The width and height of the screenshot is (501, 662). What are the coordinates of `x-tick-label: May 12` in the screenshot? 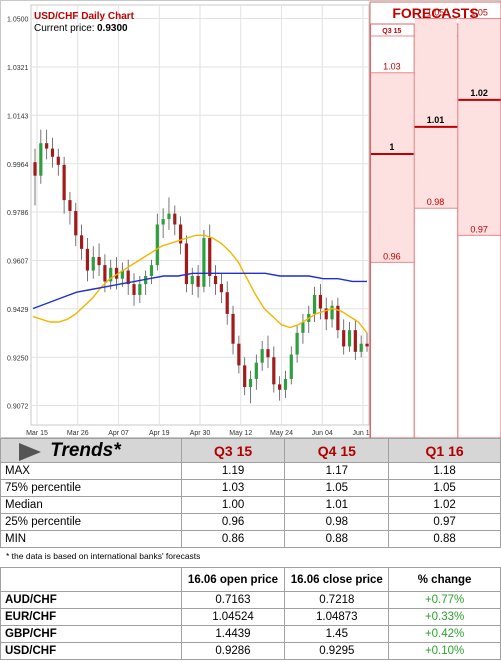 It's located at (240, 433).